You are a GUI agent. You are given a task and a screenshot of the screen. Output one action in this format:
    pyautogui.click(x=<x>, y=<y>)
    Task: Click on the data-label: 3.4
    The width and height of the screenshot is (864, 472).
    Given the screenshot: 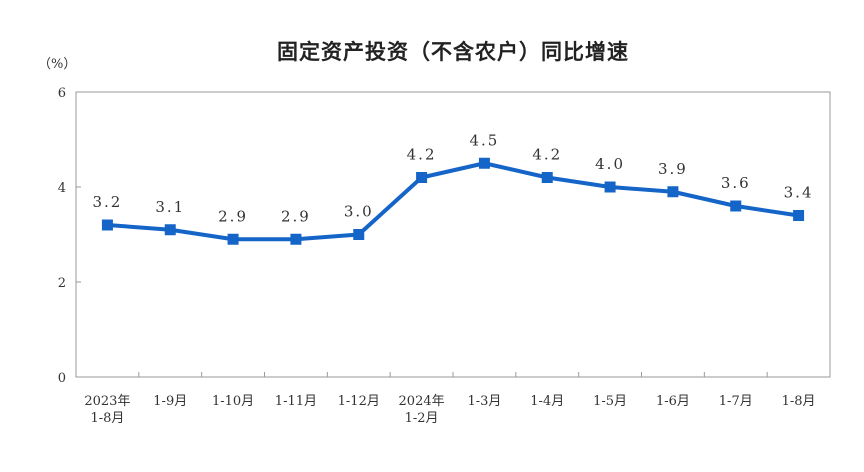 What is the action you would take?
    pyautogui.click(x=799, y=193)
    